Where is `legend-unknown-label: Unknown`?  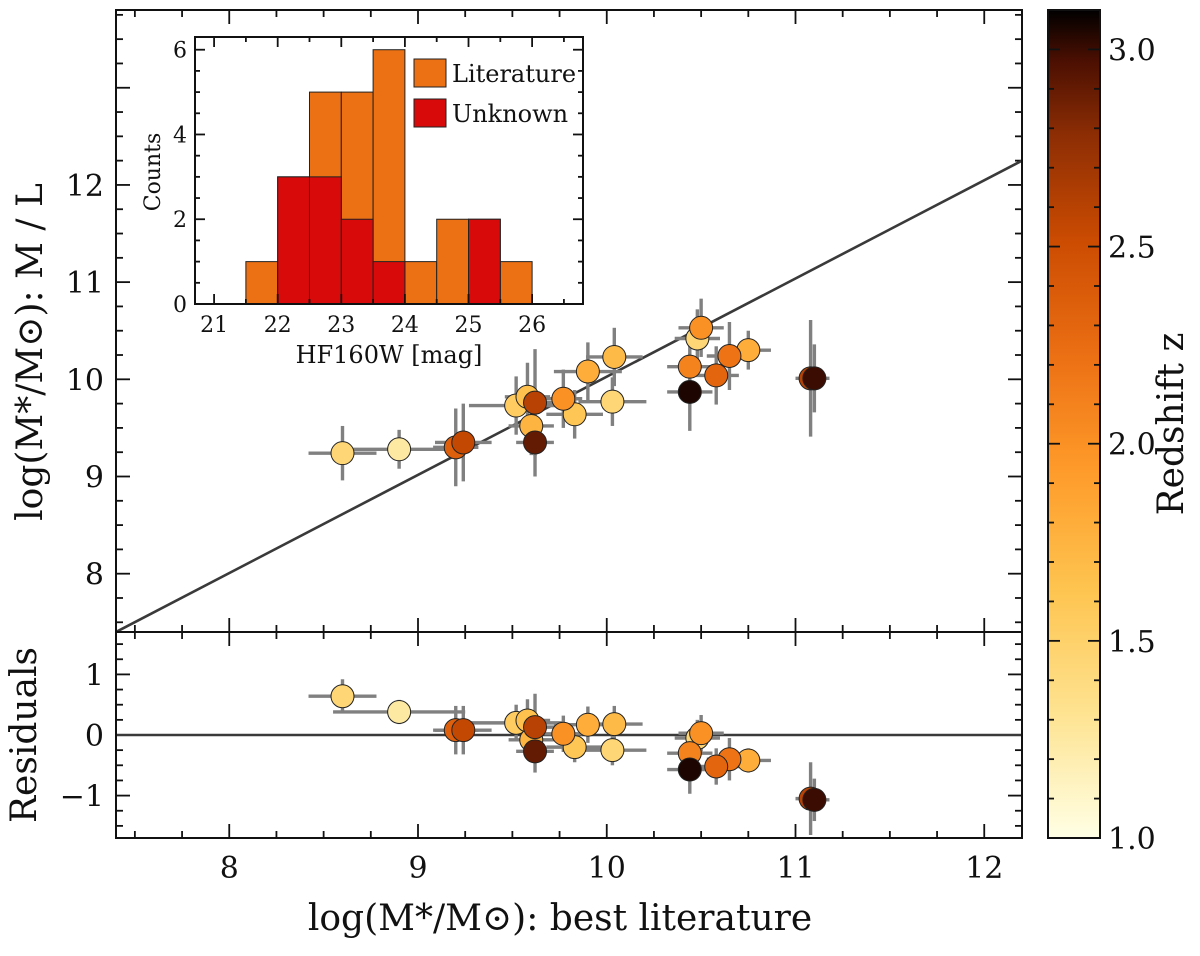 legend-unknown-label: Unknown is located at coordinates (510, 114).